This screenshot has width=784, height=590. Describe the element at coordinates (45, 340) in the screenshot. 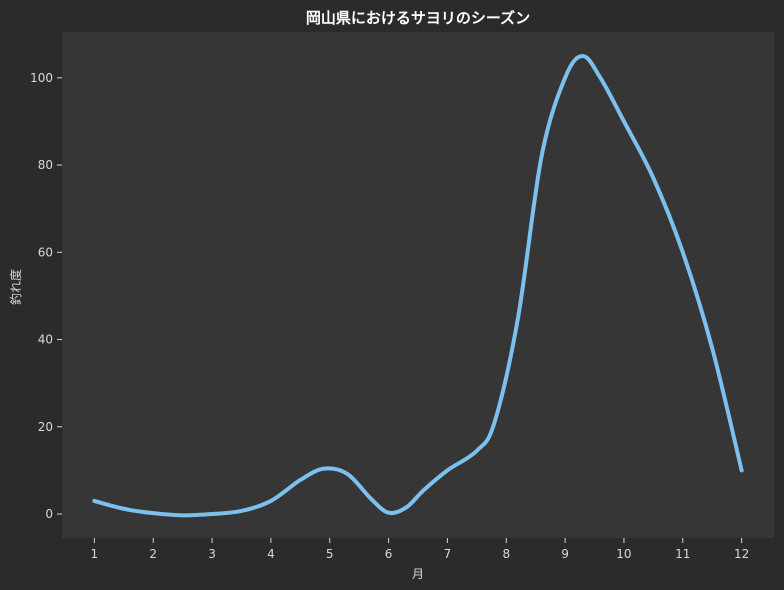

I see `y-tick-label: 40` at that location.